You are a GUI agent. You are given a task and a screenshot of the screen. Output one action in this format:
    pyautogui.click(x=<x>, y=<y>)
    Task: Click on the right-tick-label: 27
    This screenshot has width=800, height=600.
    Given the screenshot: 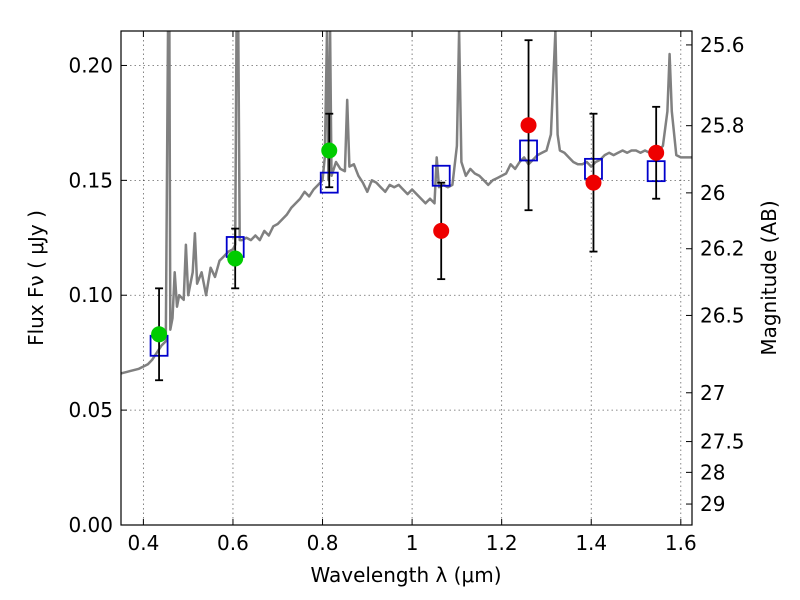 What is the action you would take?
    pyautogui.click(x=712, y=393)
    